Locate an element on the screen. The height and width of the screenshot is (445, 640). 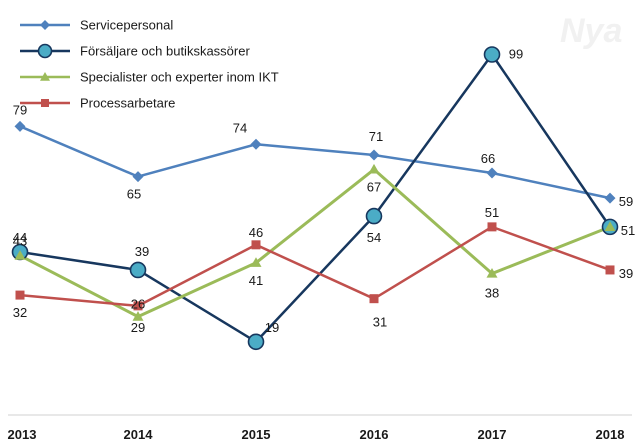
x-tick-label: 2015 is located at coordinates (256, 434).